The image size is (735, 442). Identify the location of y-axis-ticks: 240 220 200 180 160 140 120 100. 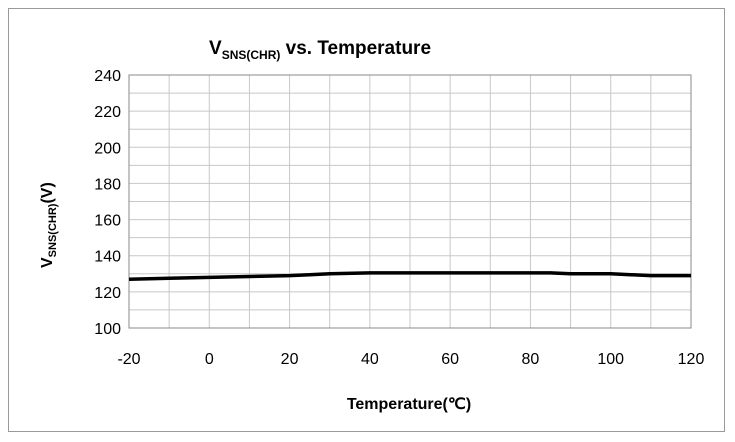
(107, 203).